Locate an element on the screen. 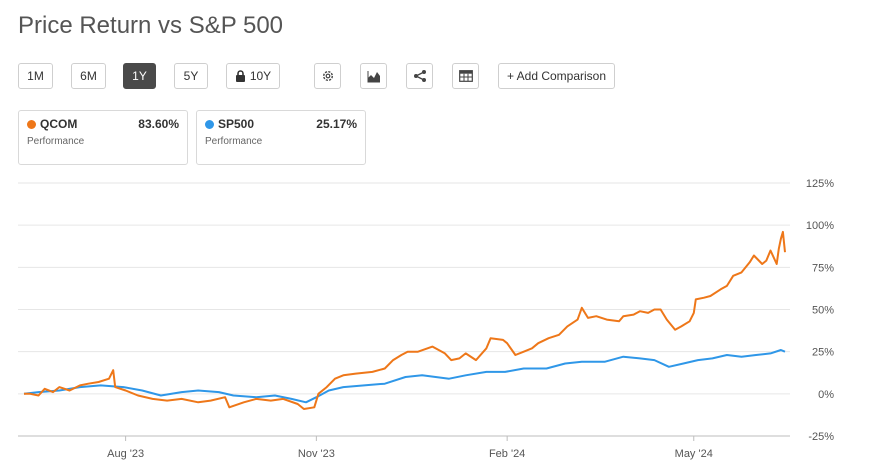 This screenshot has height=475, width=871. table-icon is located at coordinates (465, 76).